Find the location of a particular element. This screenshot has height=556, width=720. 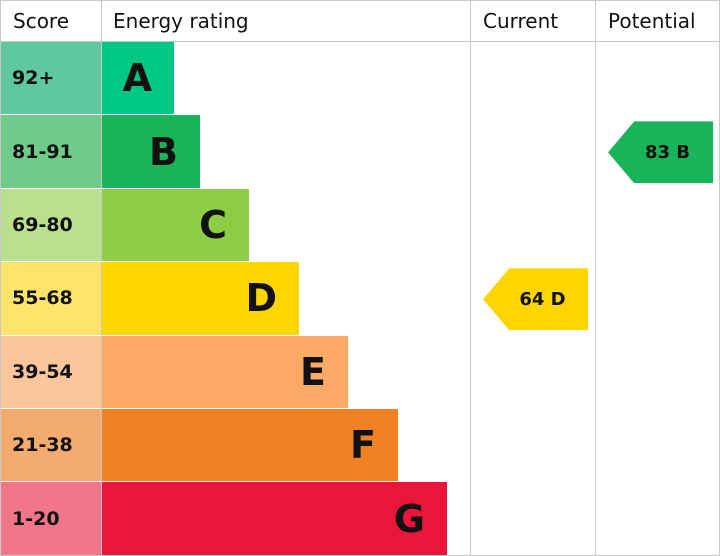

current-rating-arrow: 64 D is located at coordinates (535, 299).